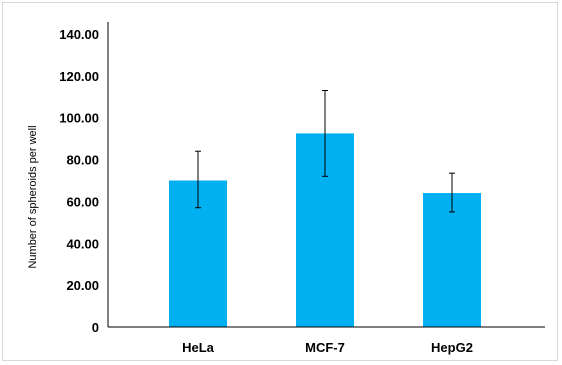  I want to click on bar, so click(452, 260).